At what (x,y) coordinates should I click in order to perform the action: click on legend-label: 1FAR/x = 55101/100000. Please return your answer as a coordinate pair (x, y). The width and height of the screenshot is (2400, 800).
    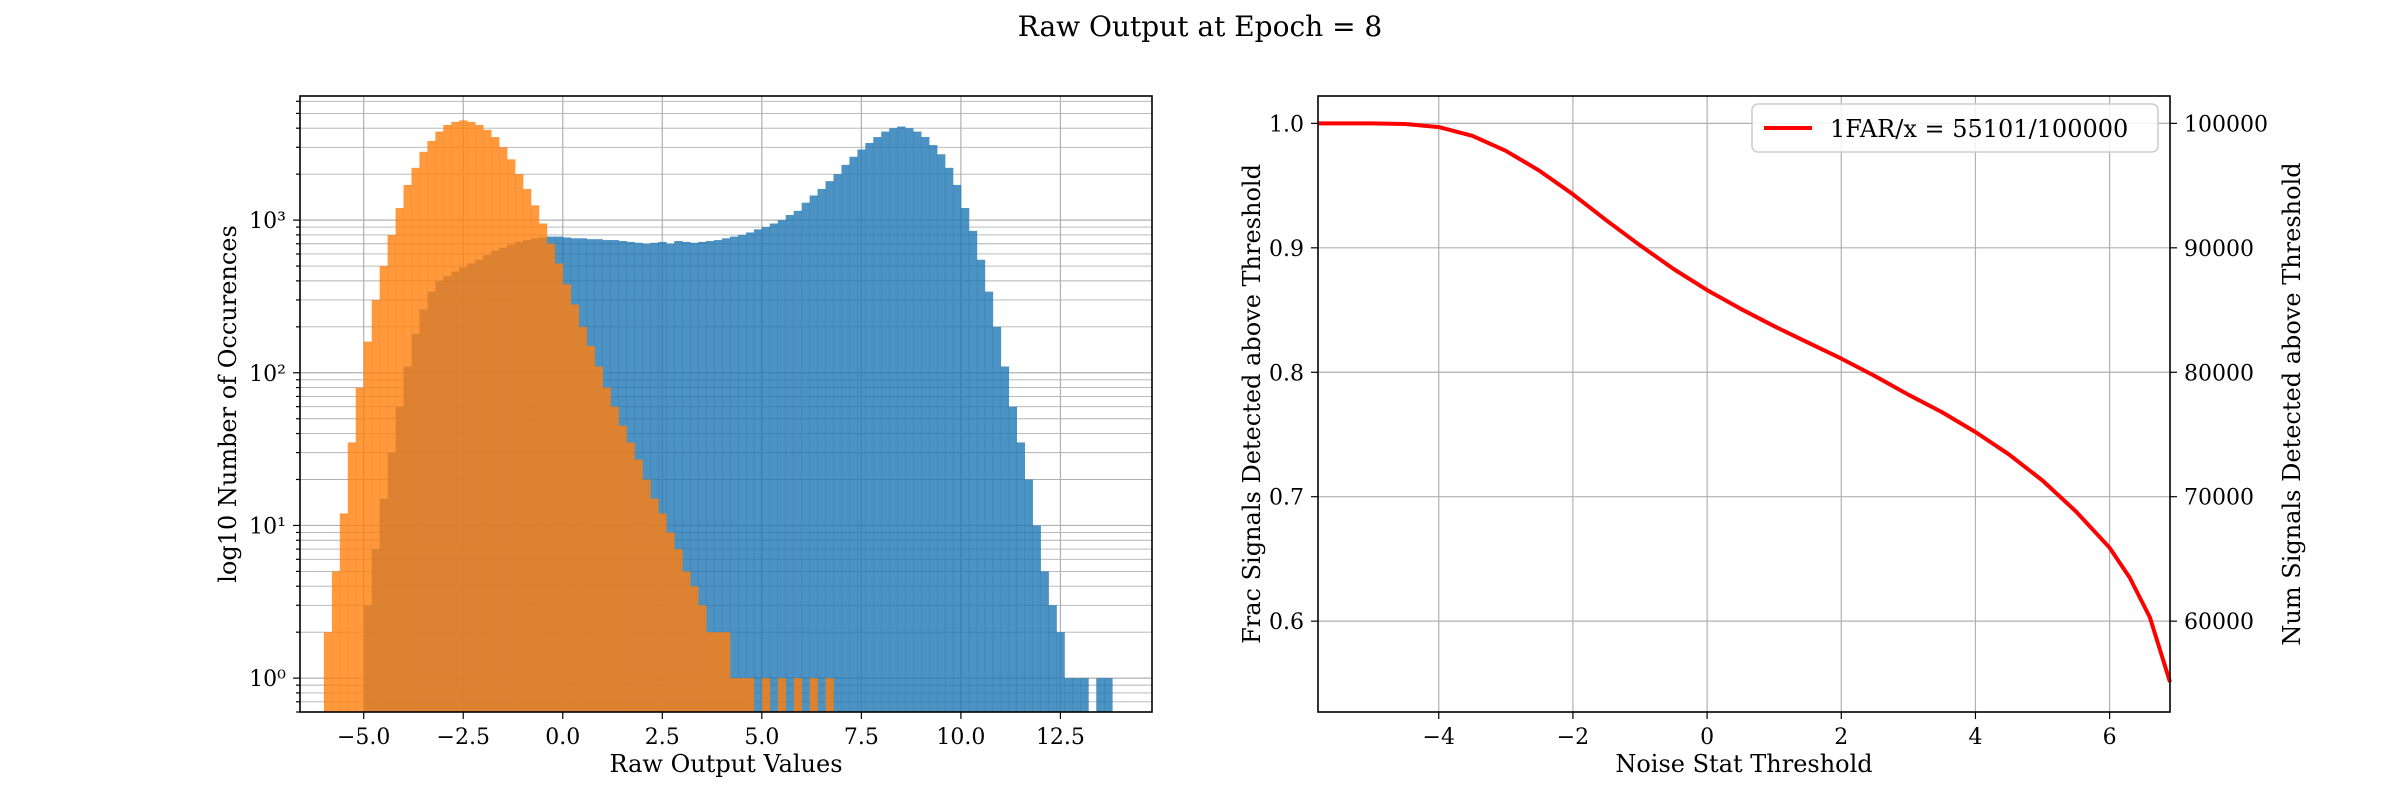
    Looking at the image, I should click on (1979, 129).